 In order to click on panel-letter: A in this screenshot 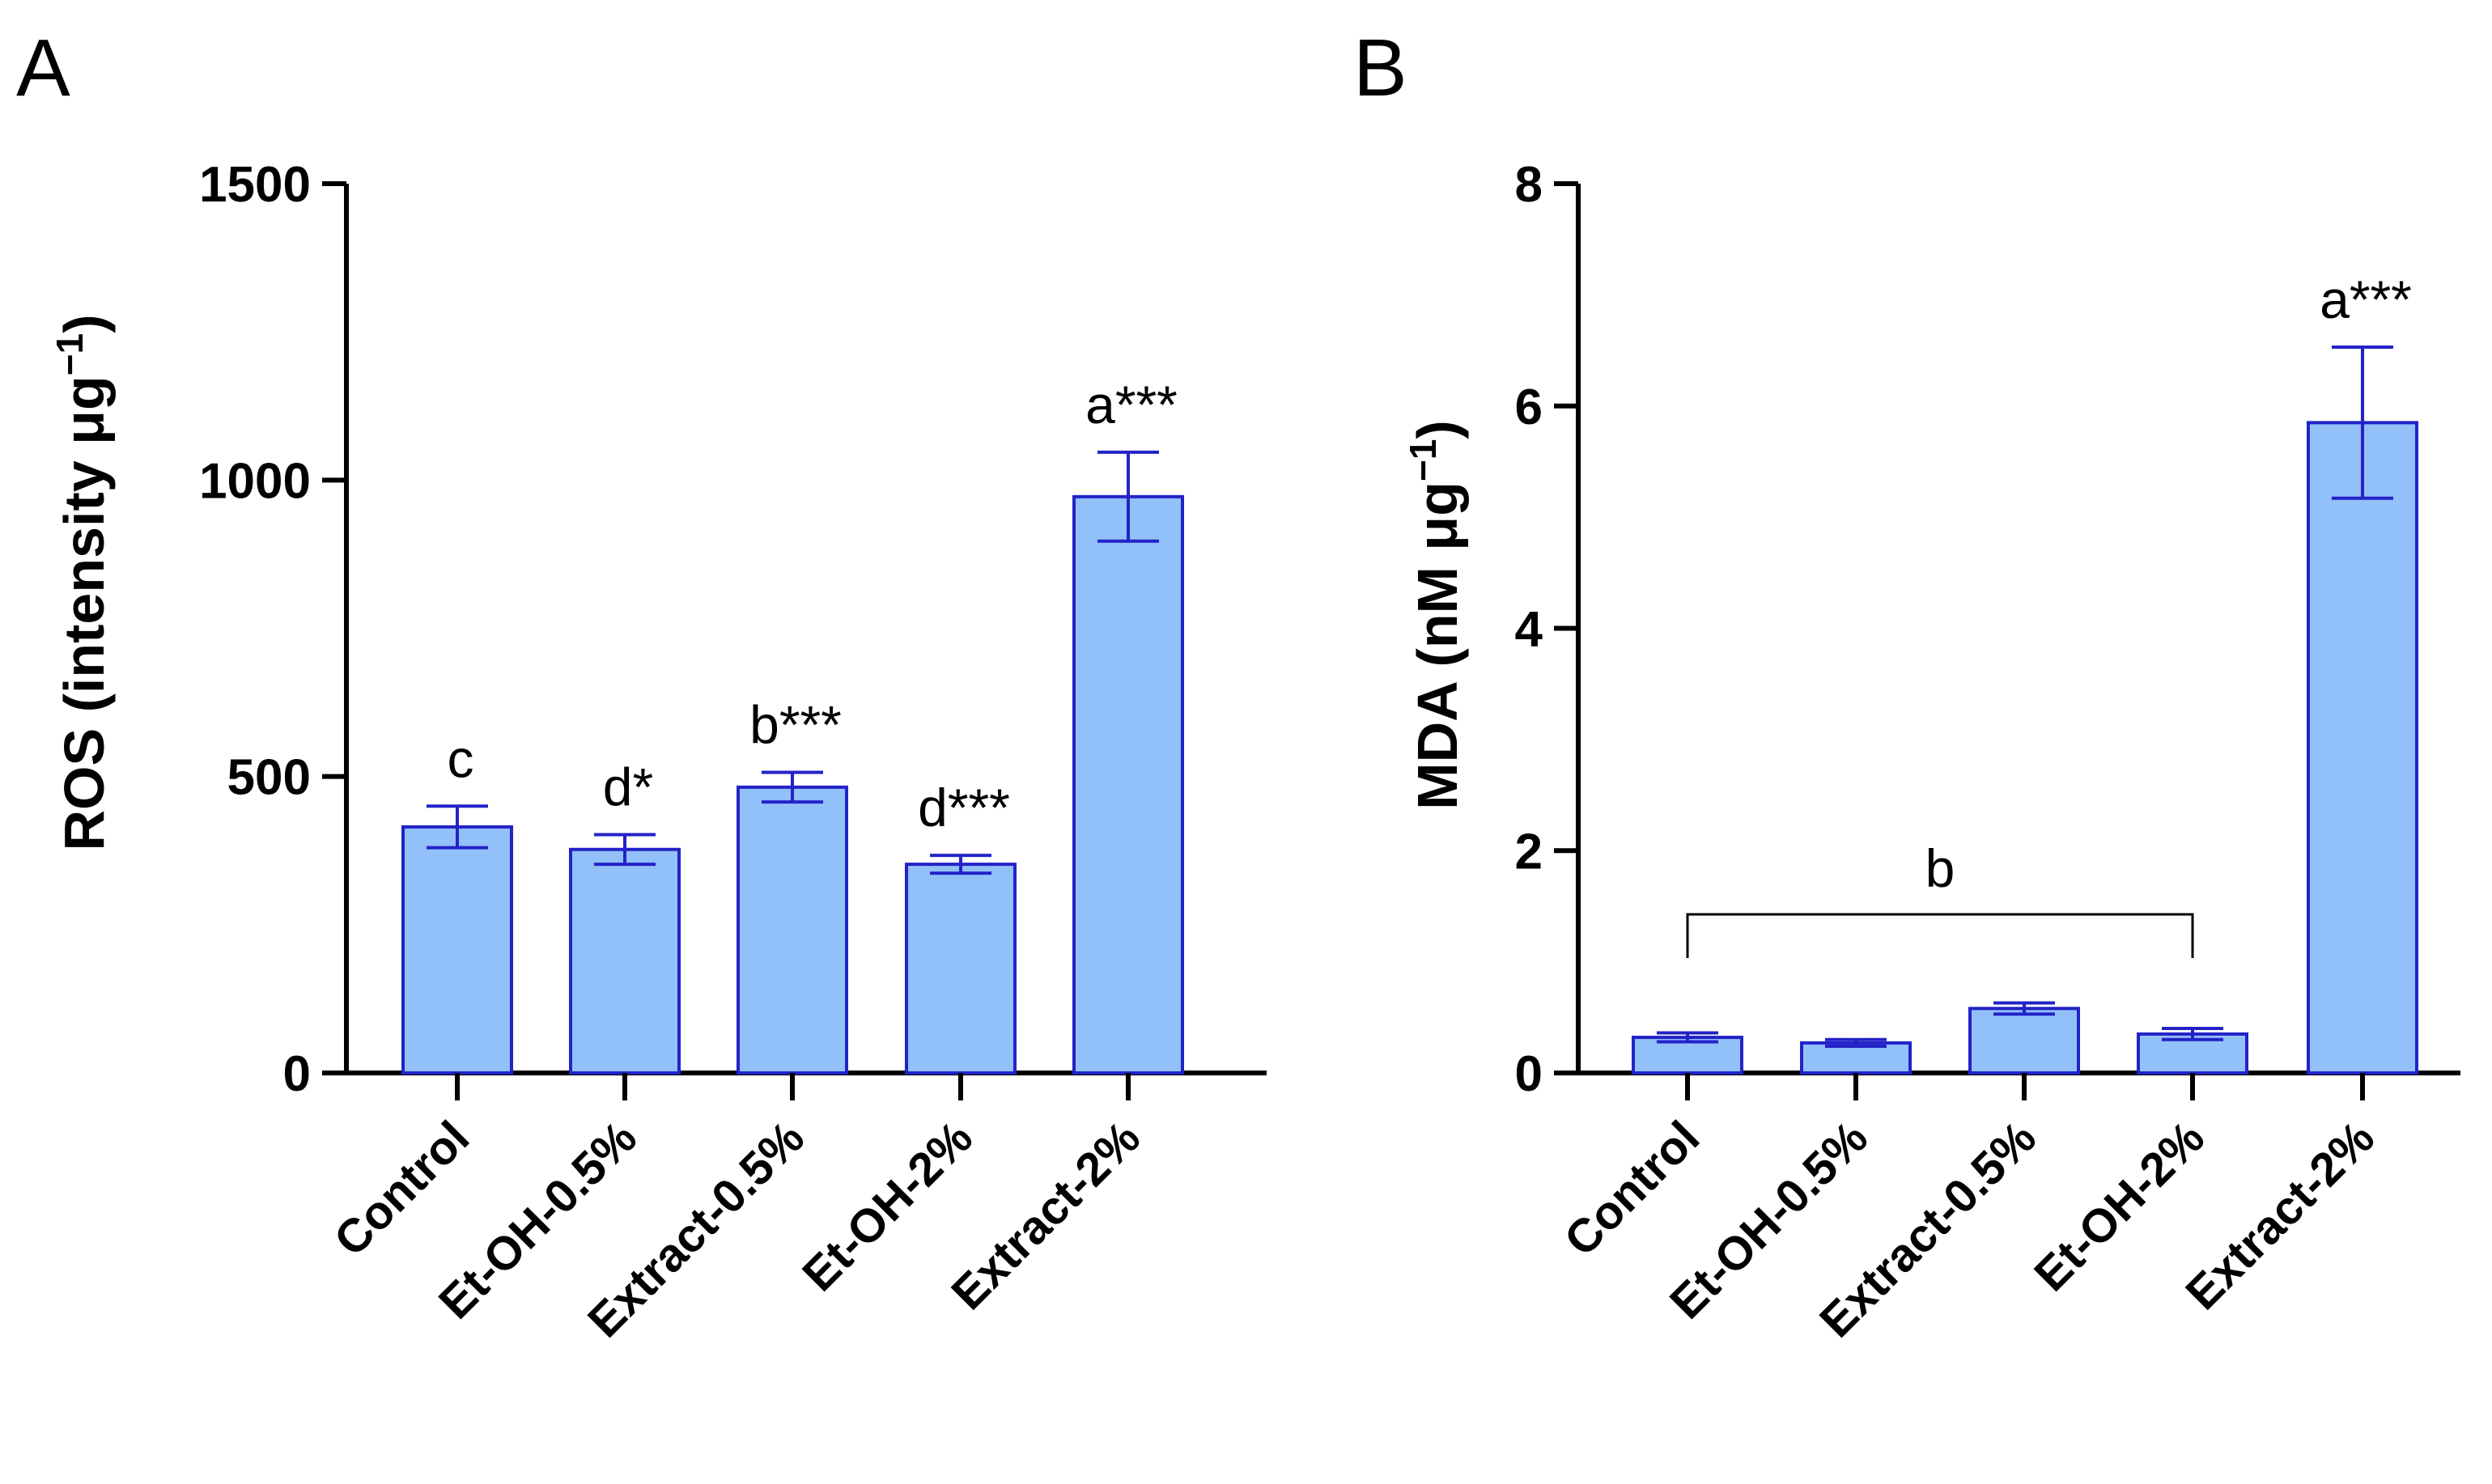, I will do `click(43, 68)`.